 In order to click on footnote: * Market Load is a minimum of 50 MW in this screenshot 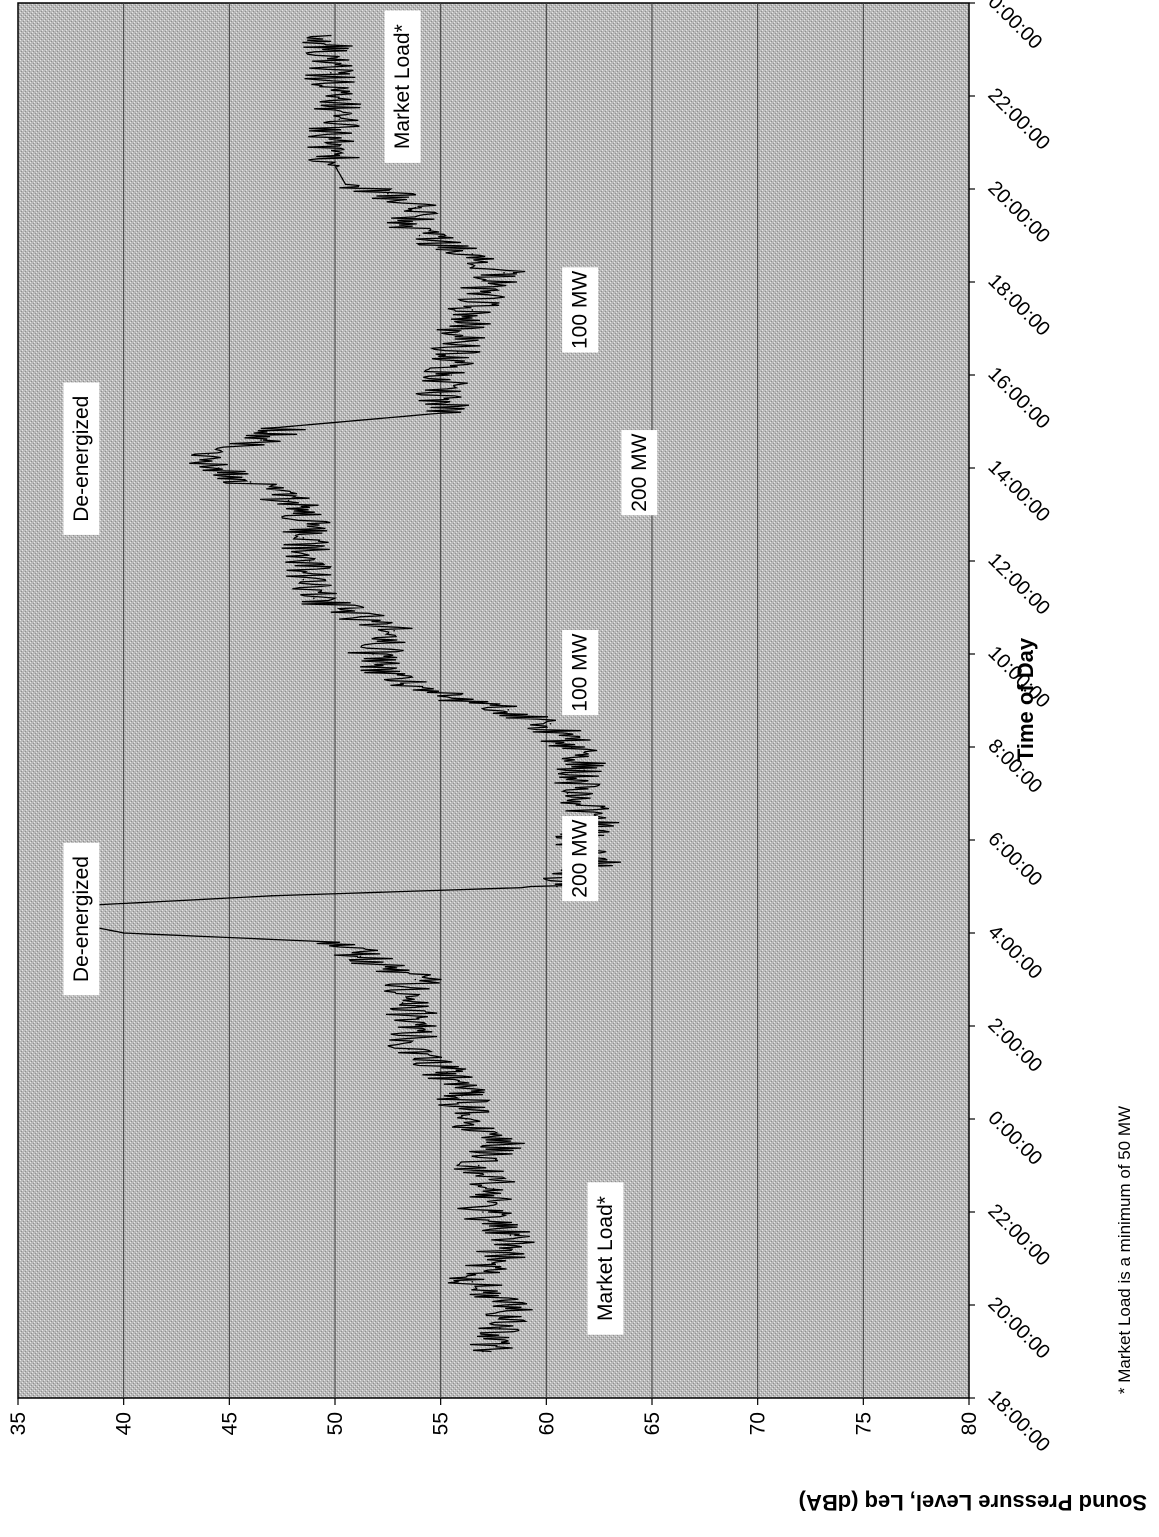, I will do `click(1124, 1250)`.